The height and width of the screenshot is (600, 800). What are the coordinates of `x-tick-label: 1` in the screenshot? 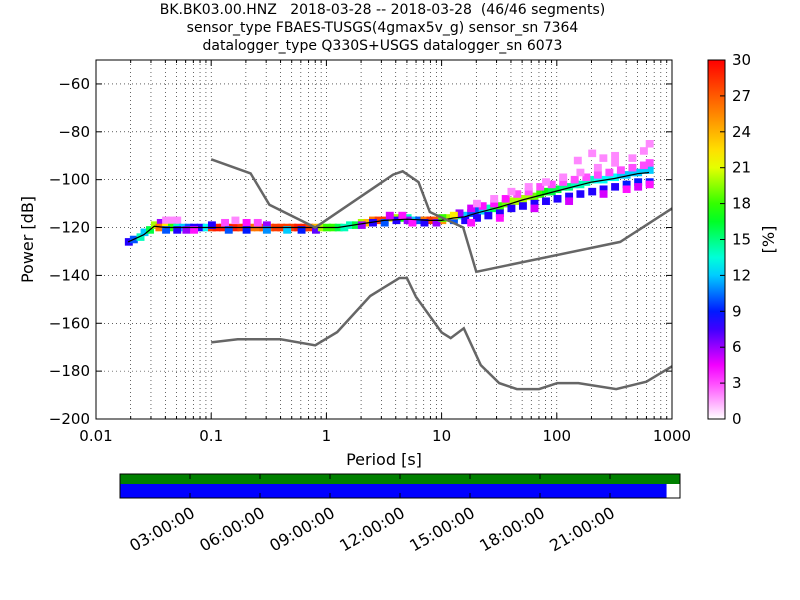 It's located at (327, 436).